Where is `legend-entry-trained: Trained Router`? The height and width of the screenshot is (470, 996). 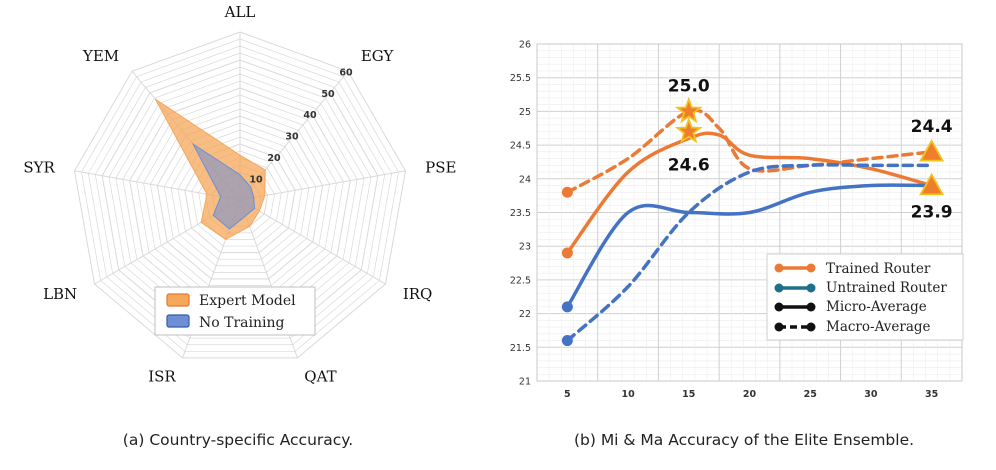 legend-entry-trained: Trained Router is located at coordinates (852, 269).